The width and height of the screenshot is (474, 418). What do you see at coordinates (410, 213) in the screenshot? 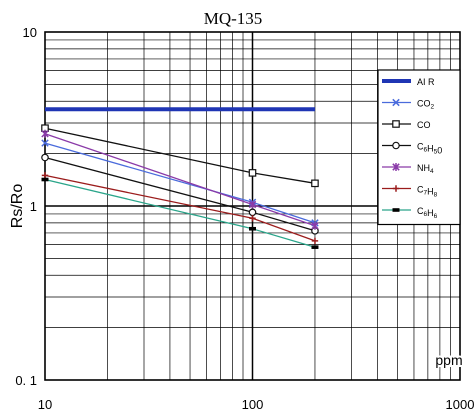
I see `legend-entry: C6H6` at bounding box center [410, 213].